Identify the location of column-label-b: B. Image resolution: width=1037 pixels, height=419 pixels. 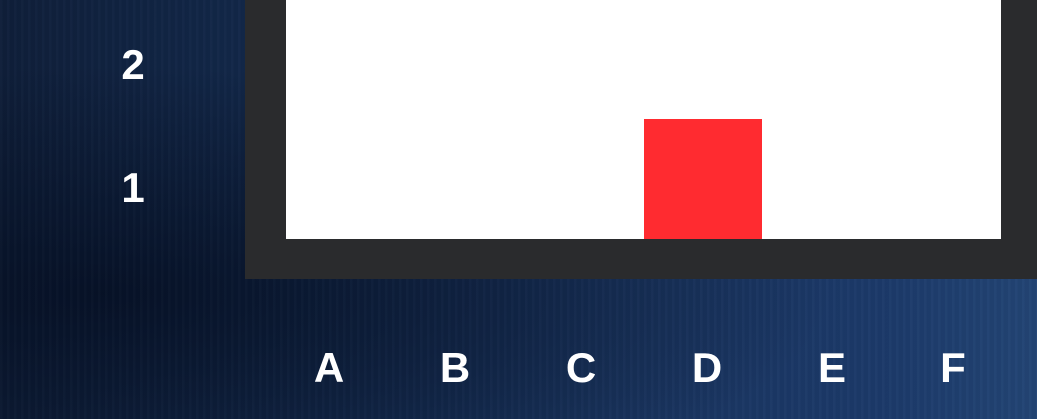
(455, 367).